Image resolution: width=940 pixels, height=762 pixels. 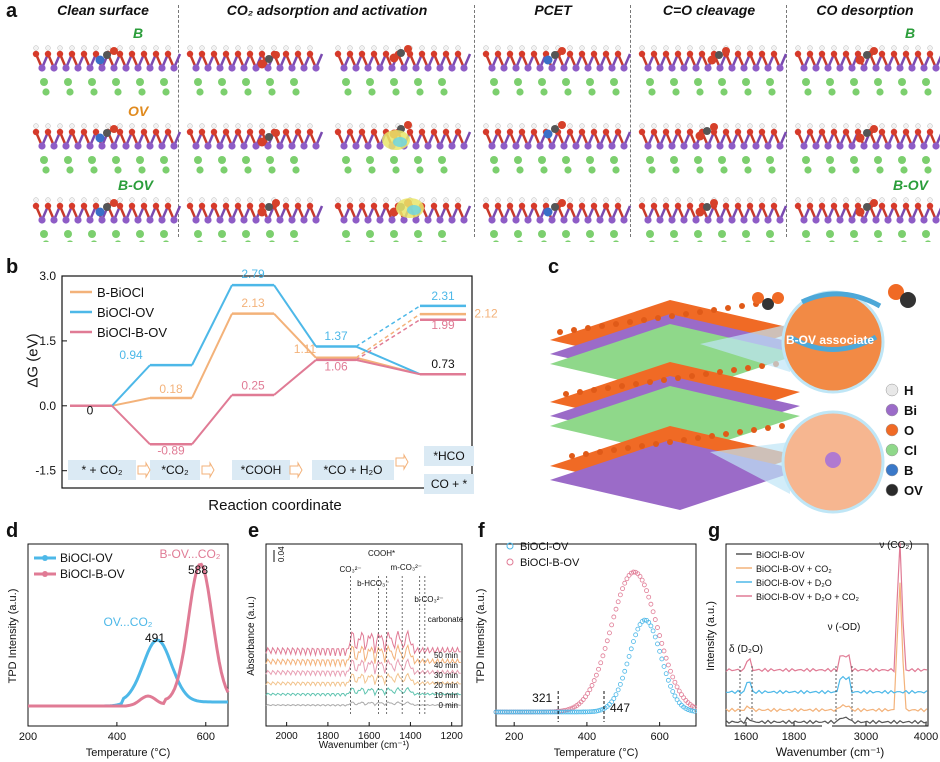 What do you see at coordinates (171, 450) in the screenshot?
I see `value-label: -0.89` at bounding box center [171, 450].